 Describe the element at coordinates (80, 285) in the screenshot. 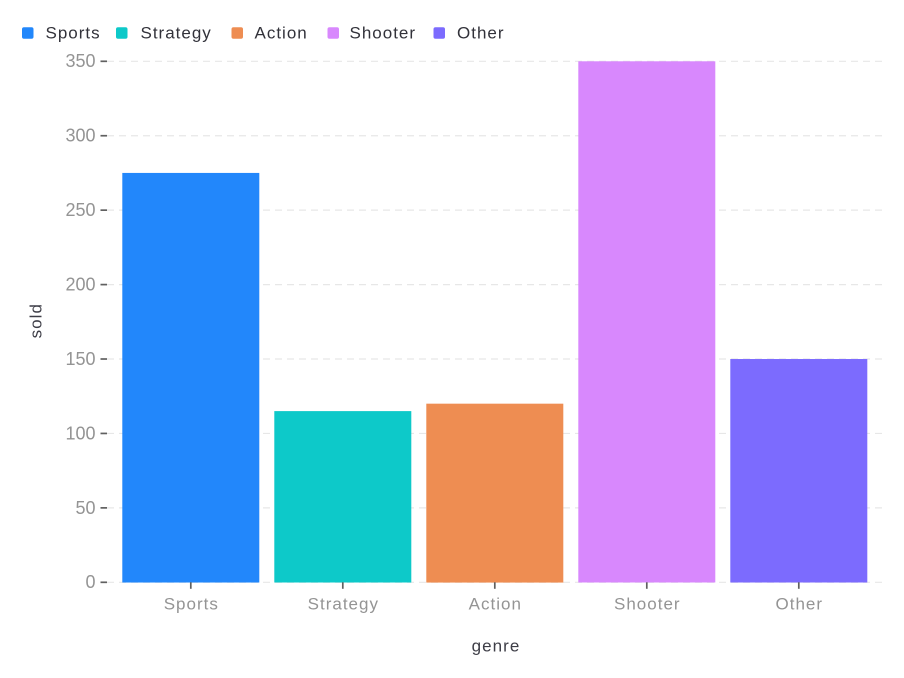

I see `svg-text: 200` at that location.